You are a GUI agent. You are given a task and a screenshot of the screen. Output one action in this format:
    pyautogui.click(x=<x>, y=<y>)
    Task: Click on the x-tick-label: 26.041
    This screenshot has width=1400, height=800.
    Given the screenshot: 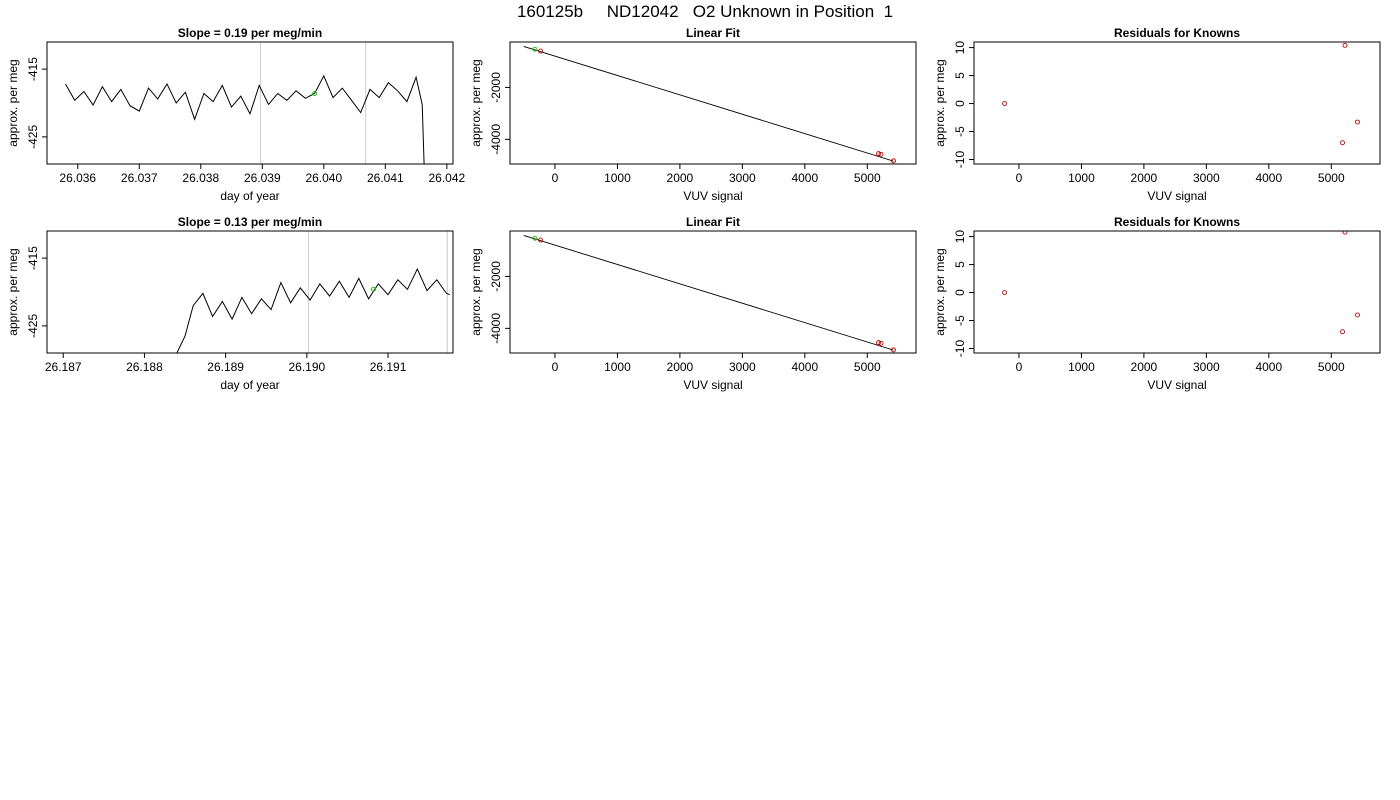 What is the action you would take?
    pyautogui.click(x=385, y=178)
    